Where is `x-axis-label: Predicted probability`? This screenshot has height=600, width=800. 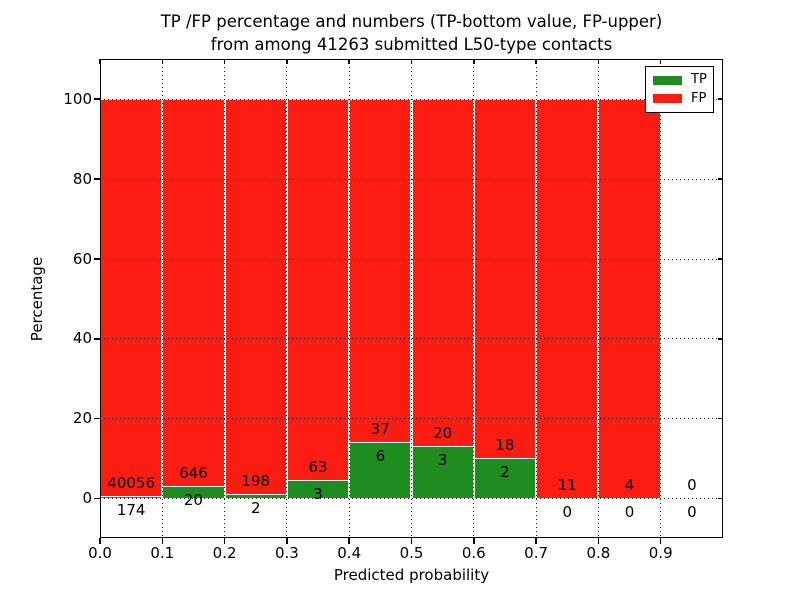 x-axis-label: Predicted probability is located at coordinates (411, 575).